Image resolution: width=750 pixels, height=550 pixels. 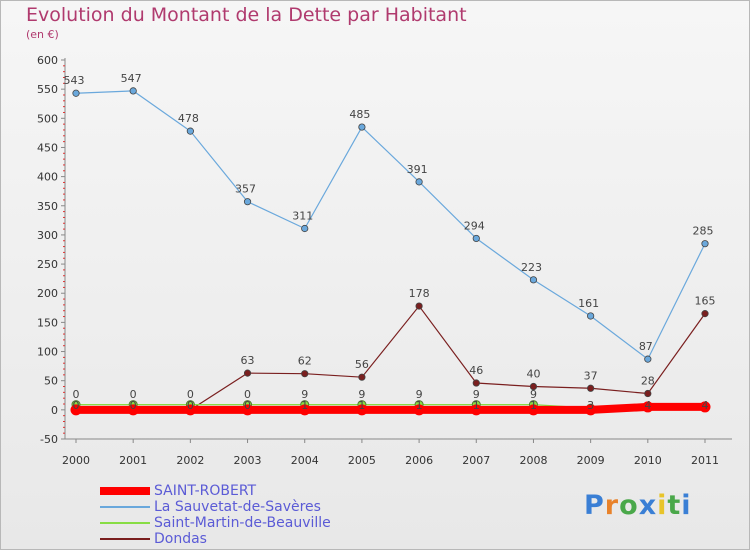 What do you see at coordinates (476, 460) in the screenshot?
I see `x-tick-label: 2007` at bounding box center [476, 460].